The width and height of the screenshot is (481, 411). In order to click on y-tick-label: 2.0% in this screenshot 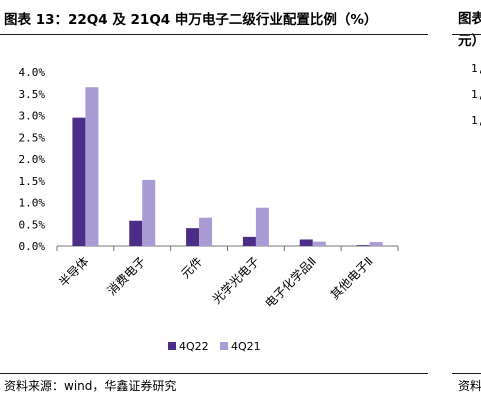, I will do `click(32, 159)`.